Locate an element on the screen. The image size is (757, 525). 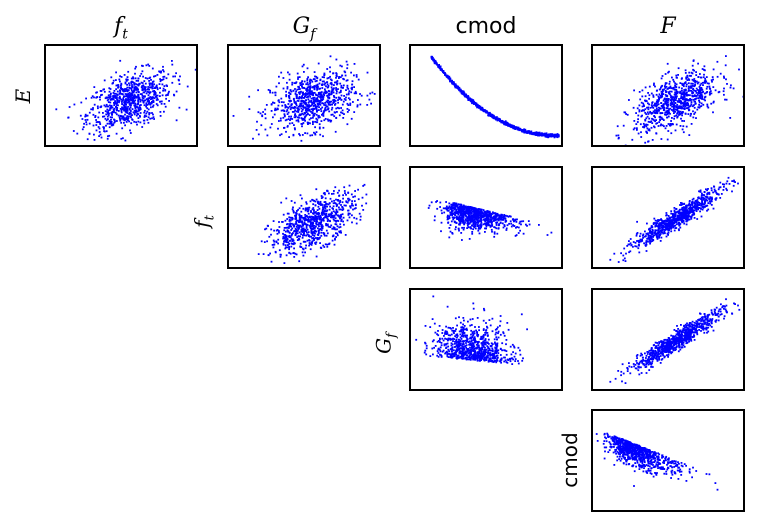
row-label-gf: Gf is located at coordinates (385, 343).